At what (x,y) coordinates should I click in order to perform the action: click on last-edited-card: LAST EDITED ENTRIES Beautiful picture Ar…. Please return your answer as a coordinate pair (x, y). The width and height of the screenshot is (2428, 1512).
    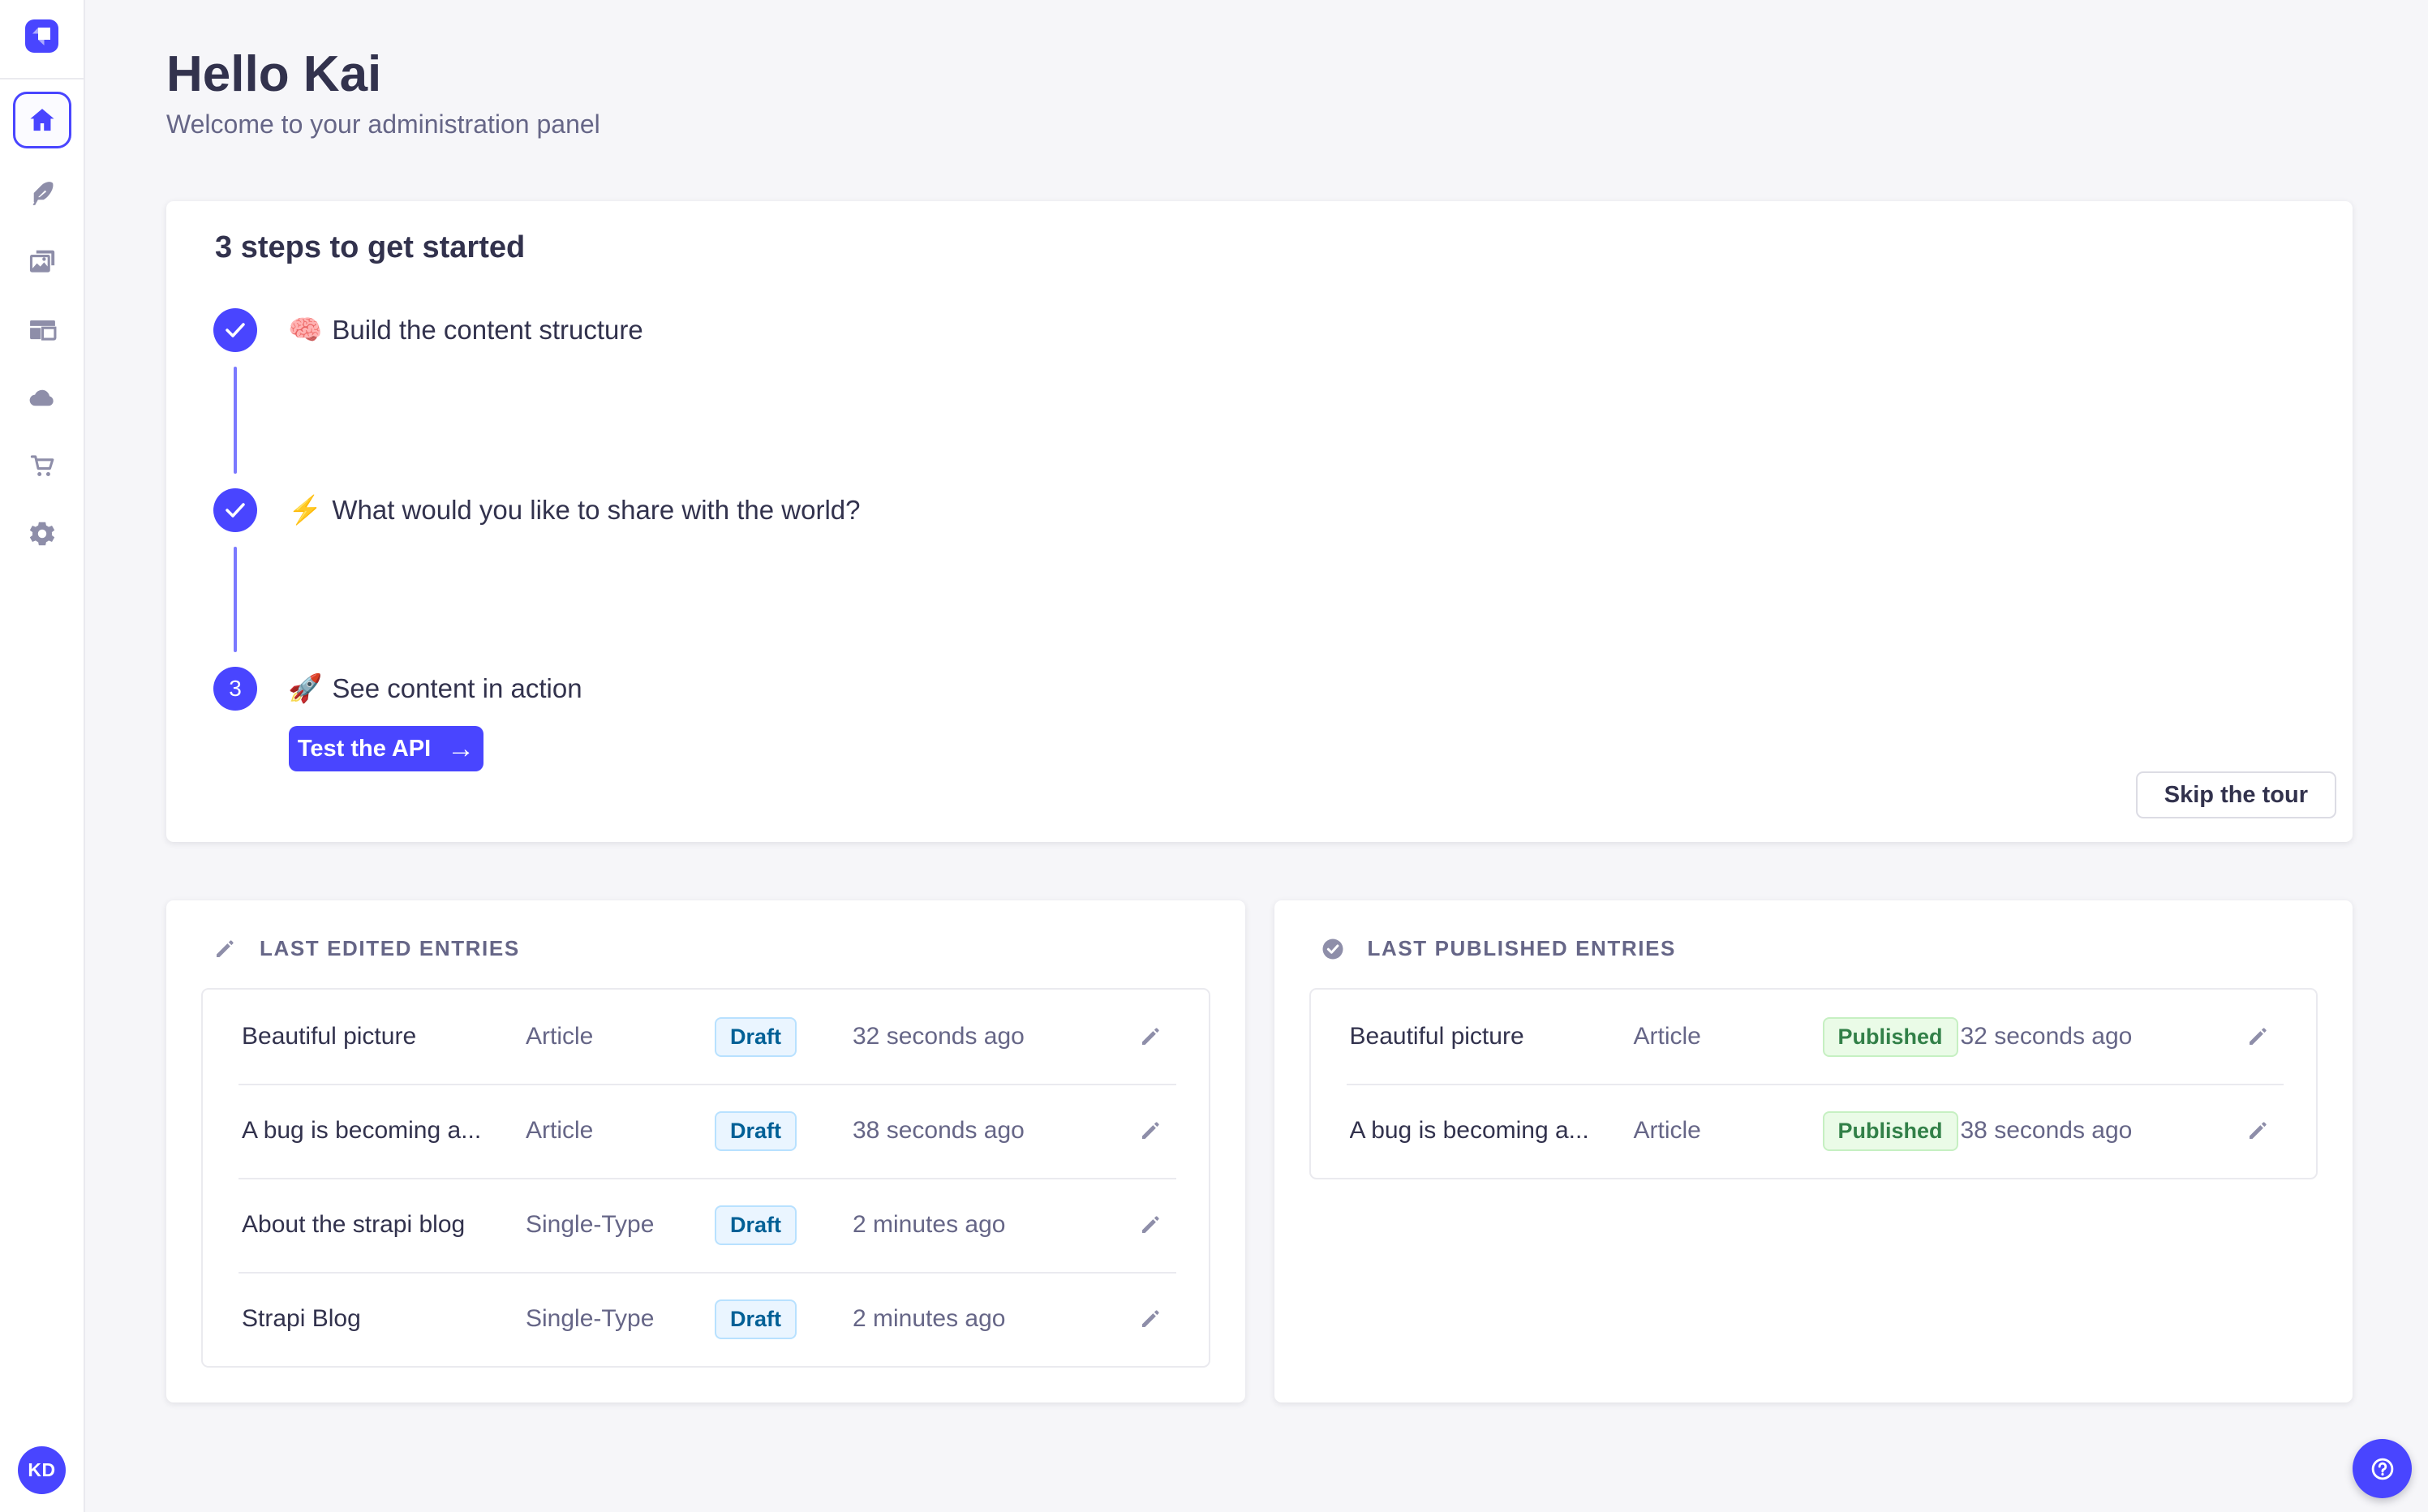
    Looking at the image, I should click on (705, 1151).